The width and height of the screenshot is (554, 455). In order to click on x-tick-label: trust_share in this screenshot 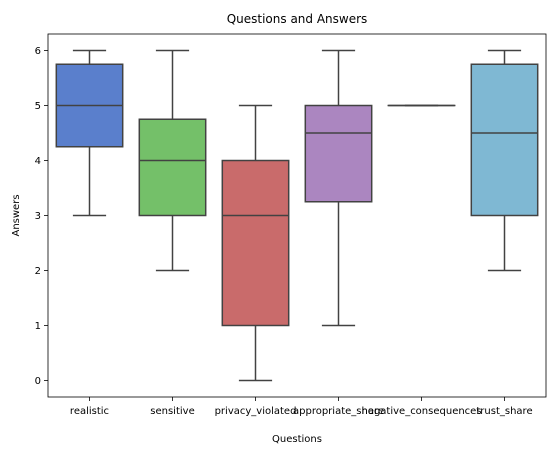, I will do `click(504, 411)`.